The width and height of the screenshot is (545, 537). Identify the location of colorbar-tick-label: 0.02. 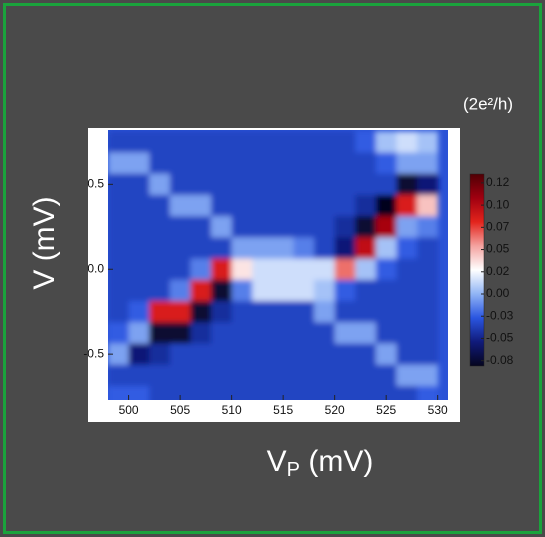
(498, 271).